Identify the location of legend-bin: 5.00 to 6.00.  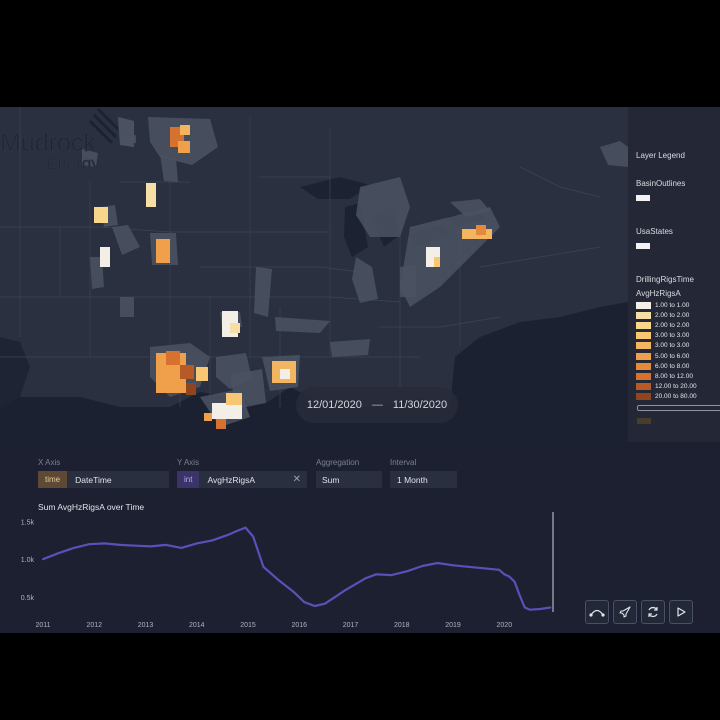
(666, 356).